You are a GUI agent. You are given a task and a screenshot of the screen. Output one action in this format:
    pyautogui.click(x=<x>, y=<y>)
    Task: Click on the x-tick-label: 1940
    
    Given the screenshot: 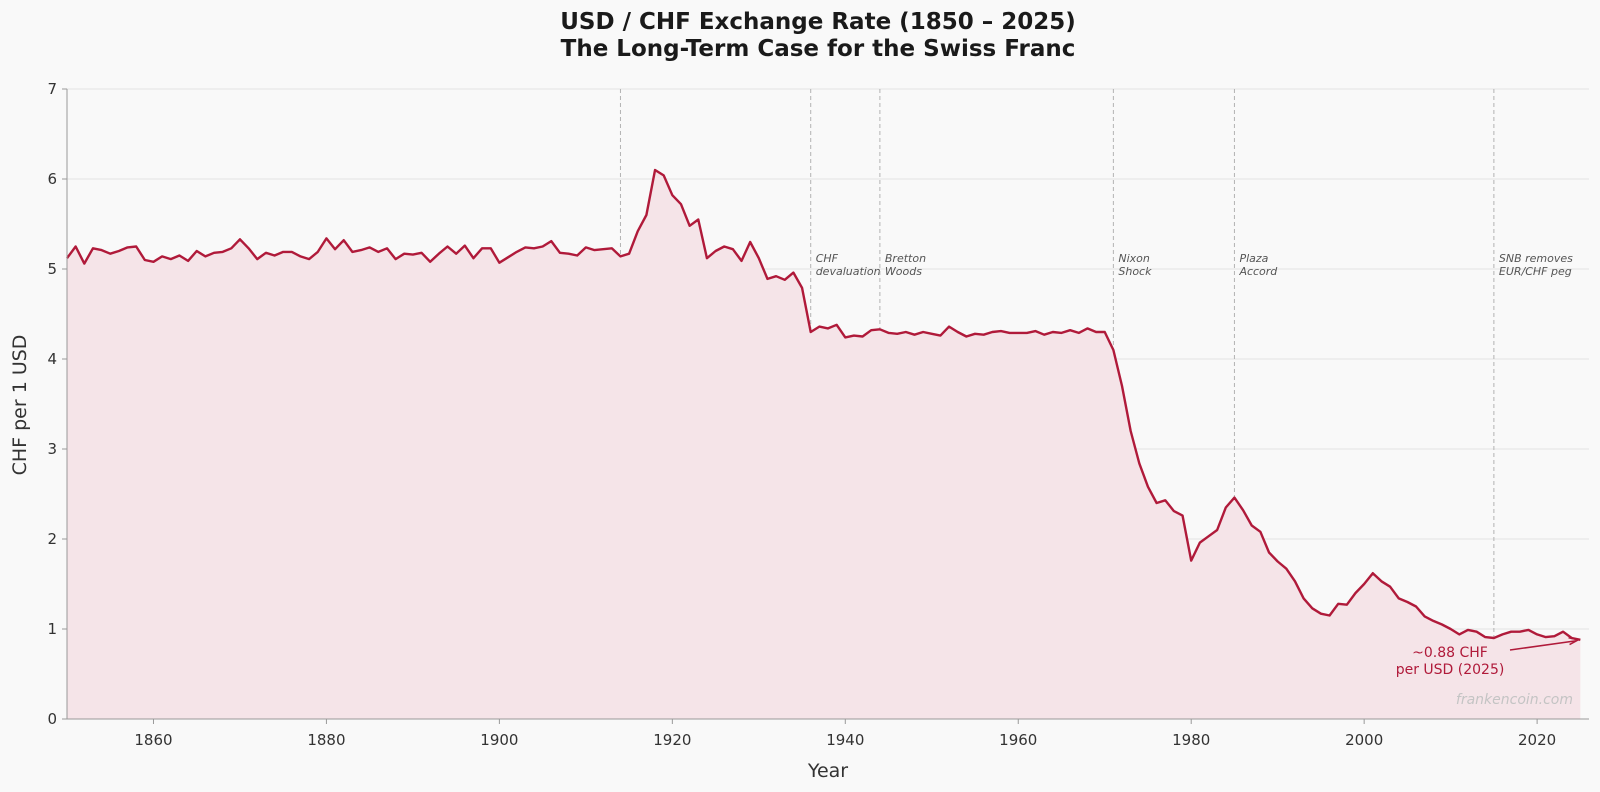 What is the action you would take?
    pyautogui.click(x=845, y=740)
    